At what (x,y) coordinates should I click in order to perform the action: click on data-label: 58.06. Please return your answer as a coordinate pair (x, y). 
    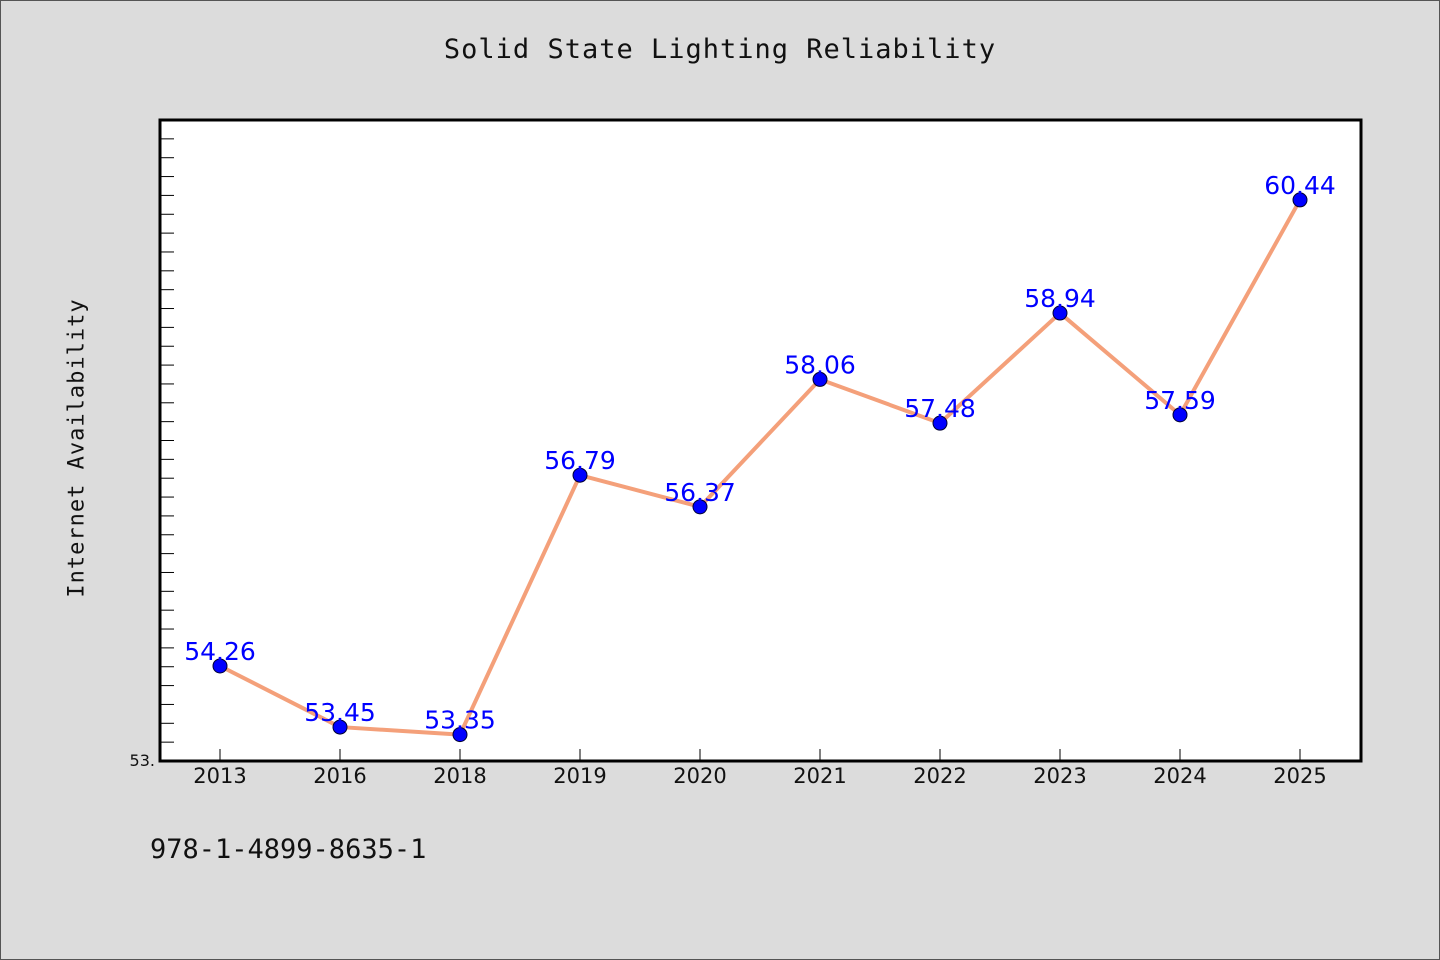
    Looking at the image, I should click on (820, 364).